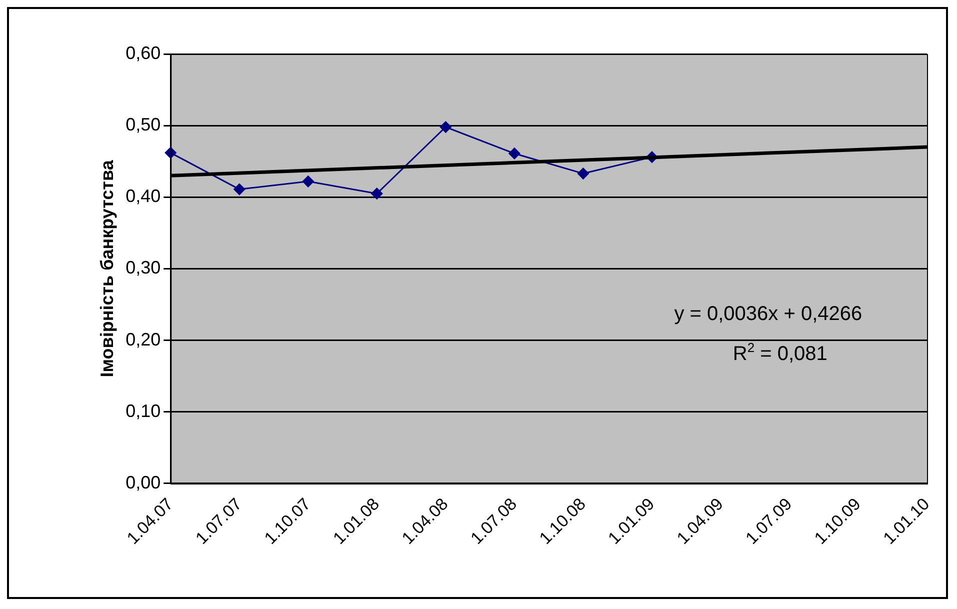  What do you see at coordinates (143, 482) in the screenshot?
I see `y-tick-label: 0,00` at bounding box center [143, 482].